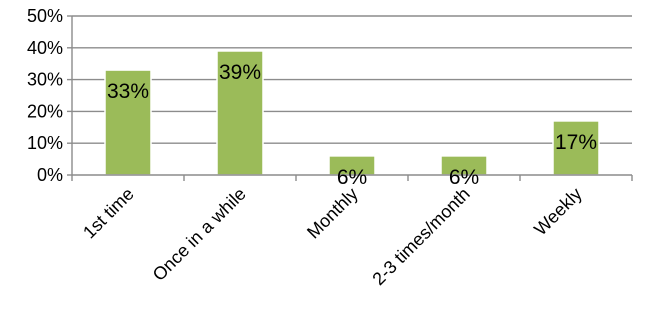 The width and height of the screenshot is (645, 332). Describe the element at coordinates (128, 122) in the screenshot. I see `bar-1st-time` at that location.